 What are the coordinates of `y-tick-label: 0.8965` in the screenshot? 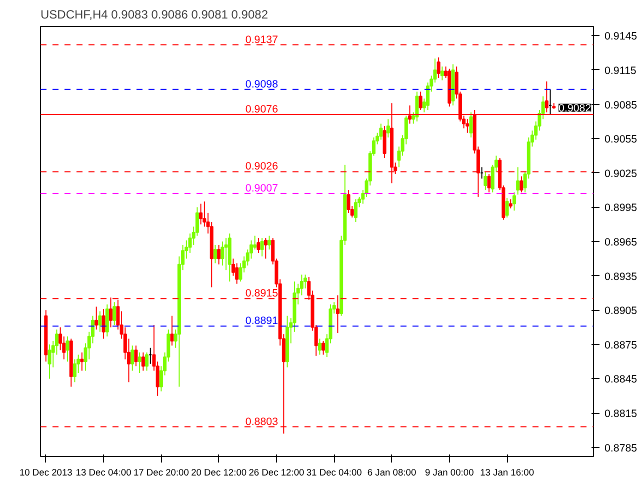 It's located at (621, 242).